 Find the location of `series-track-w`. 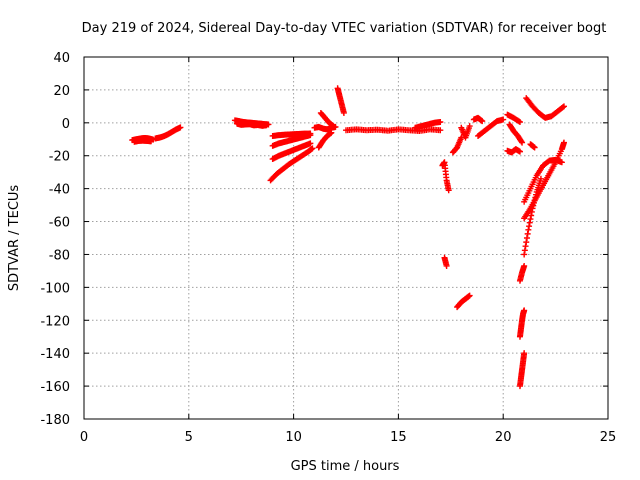

series-track-w is located at coordinates (513, 151).